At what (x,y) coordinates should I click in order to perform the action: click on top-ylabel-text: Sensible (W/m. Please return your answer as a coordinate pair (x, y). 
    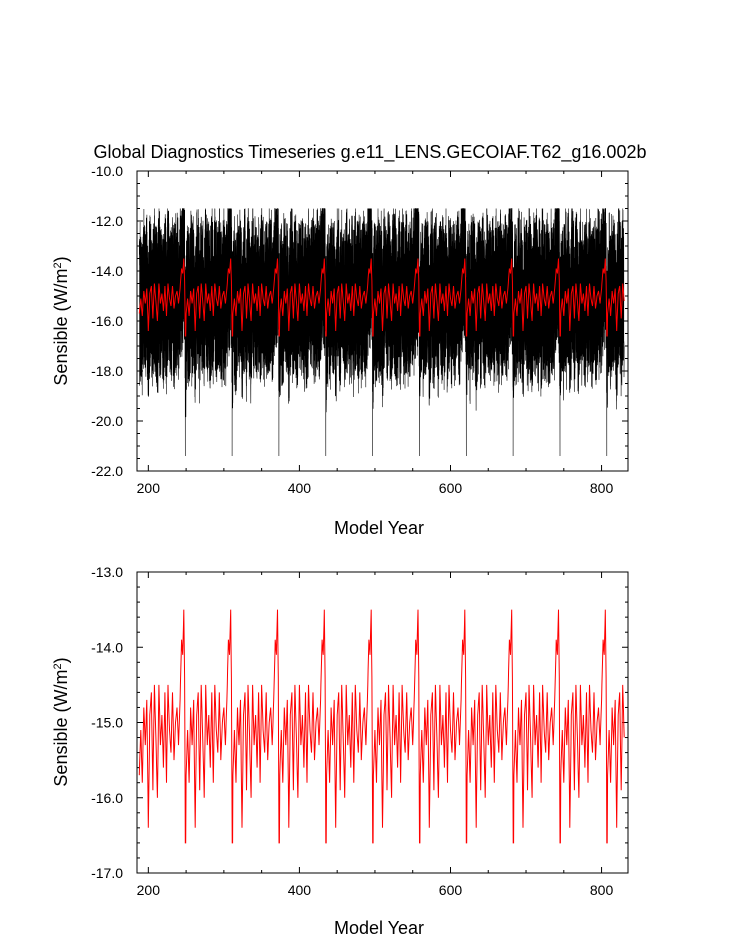
    Looking at the image, I should click on (61, 327).